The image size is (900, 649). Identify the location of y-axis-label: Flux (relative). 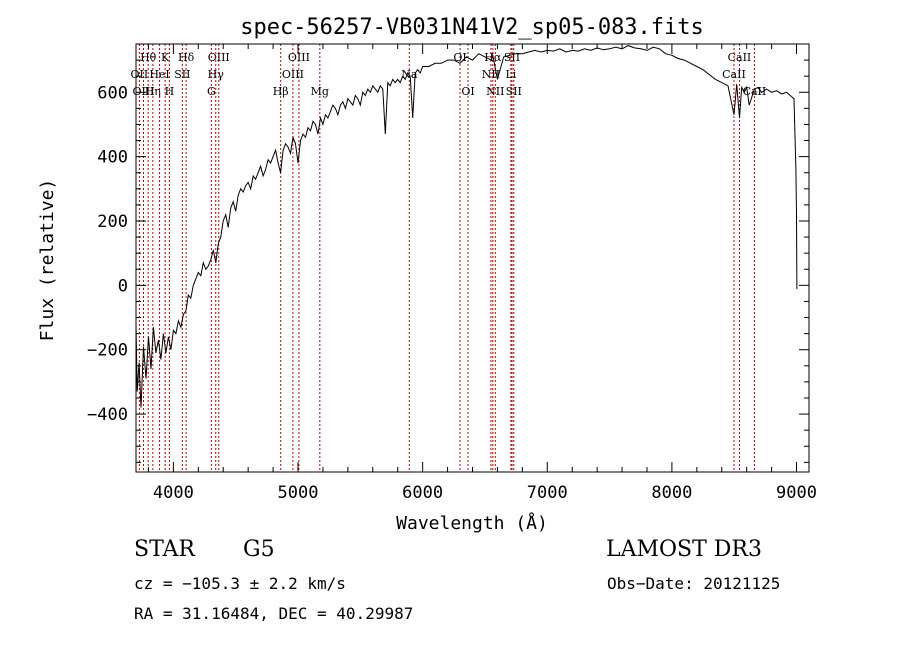
(47, 260).